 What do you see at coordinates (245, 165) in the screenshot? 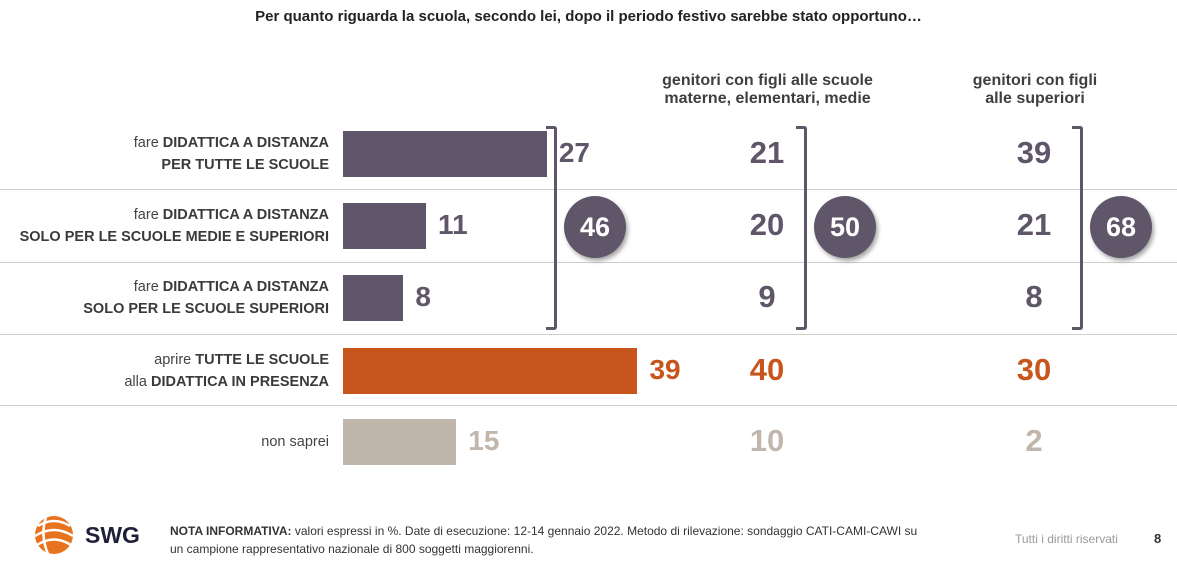
I see `category-label-line: PER TUTTE LE SCUOLE` at bounding box center [245, 165].